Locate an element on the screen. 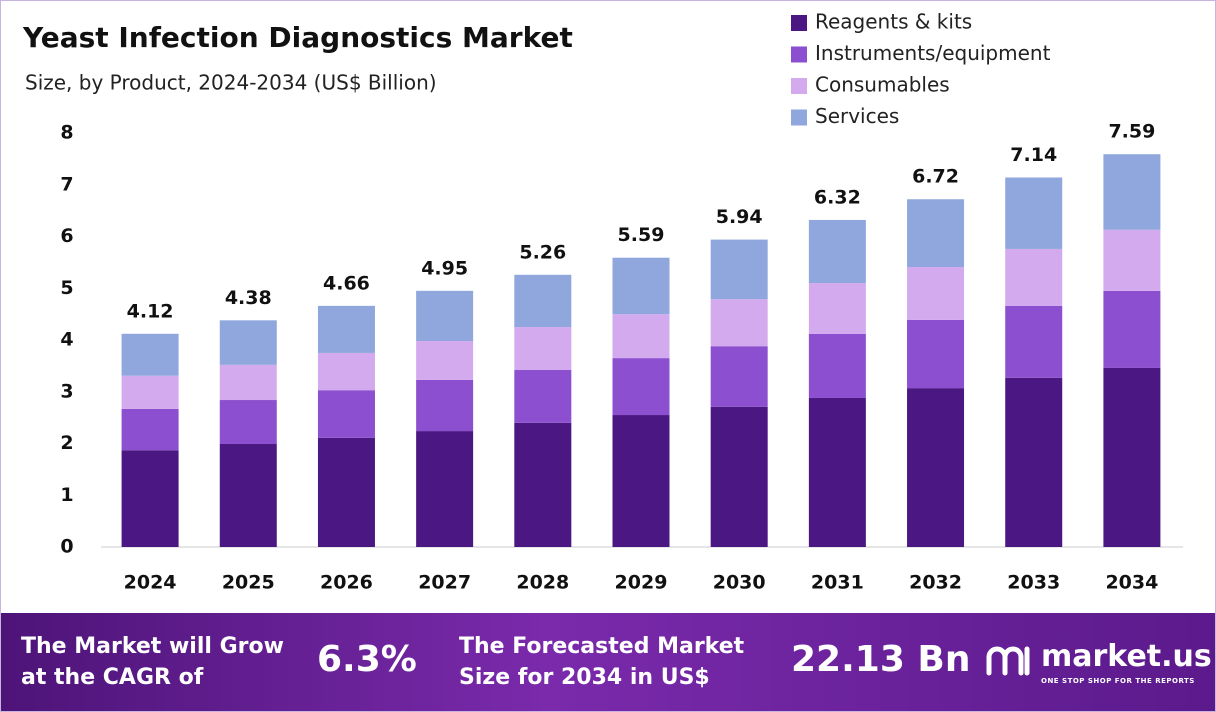 This screenshot has height=712, width=1216. x-tick-label: 2031 is located at coordinates (837, 583).